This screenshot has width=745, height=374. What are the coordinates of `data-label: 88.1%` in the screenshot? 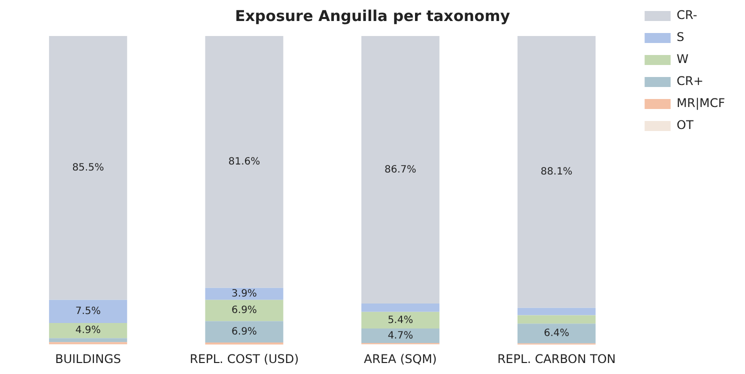 It's located at (556, 172).